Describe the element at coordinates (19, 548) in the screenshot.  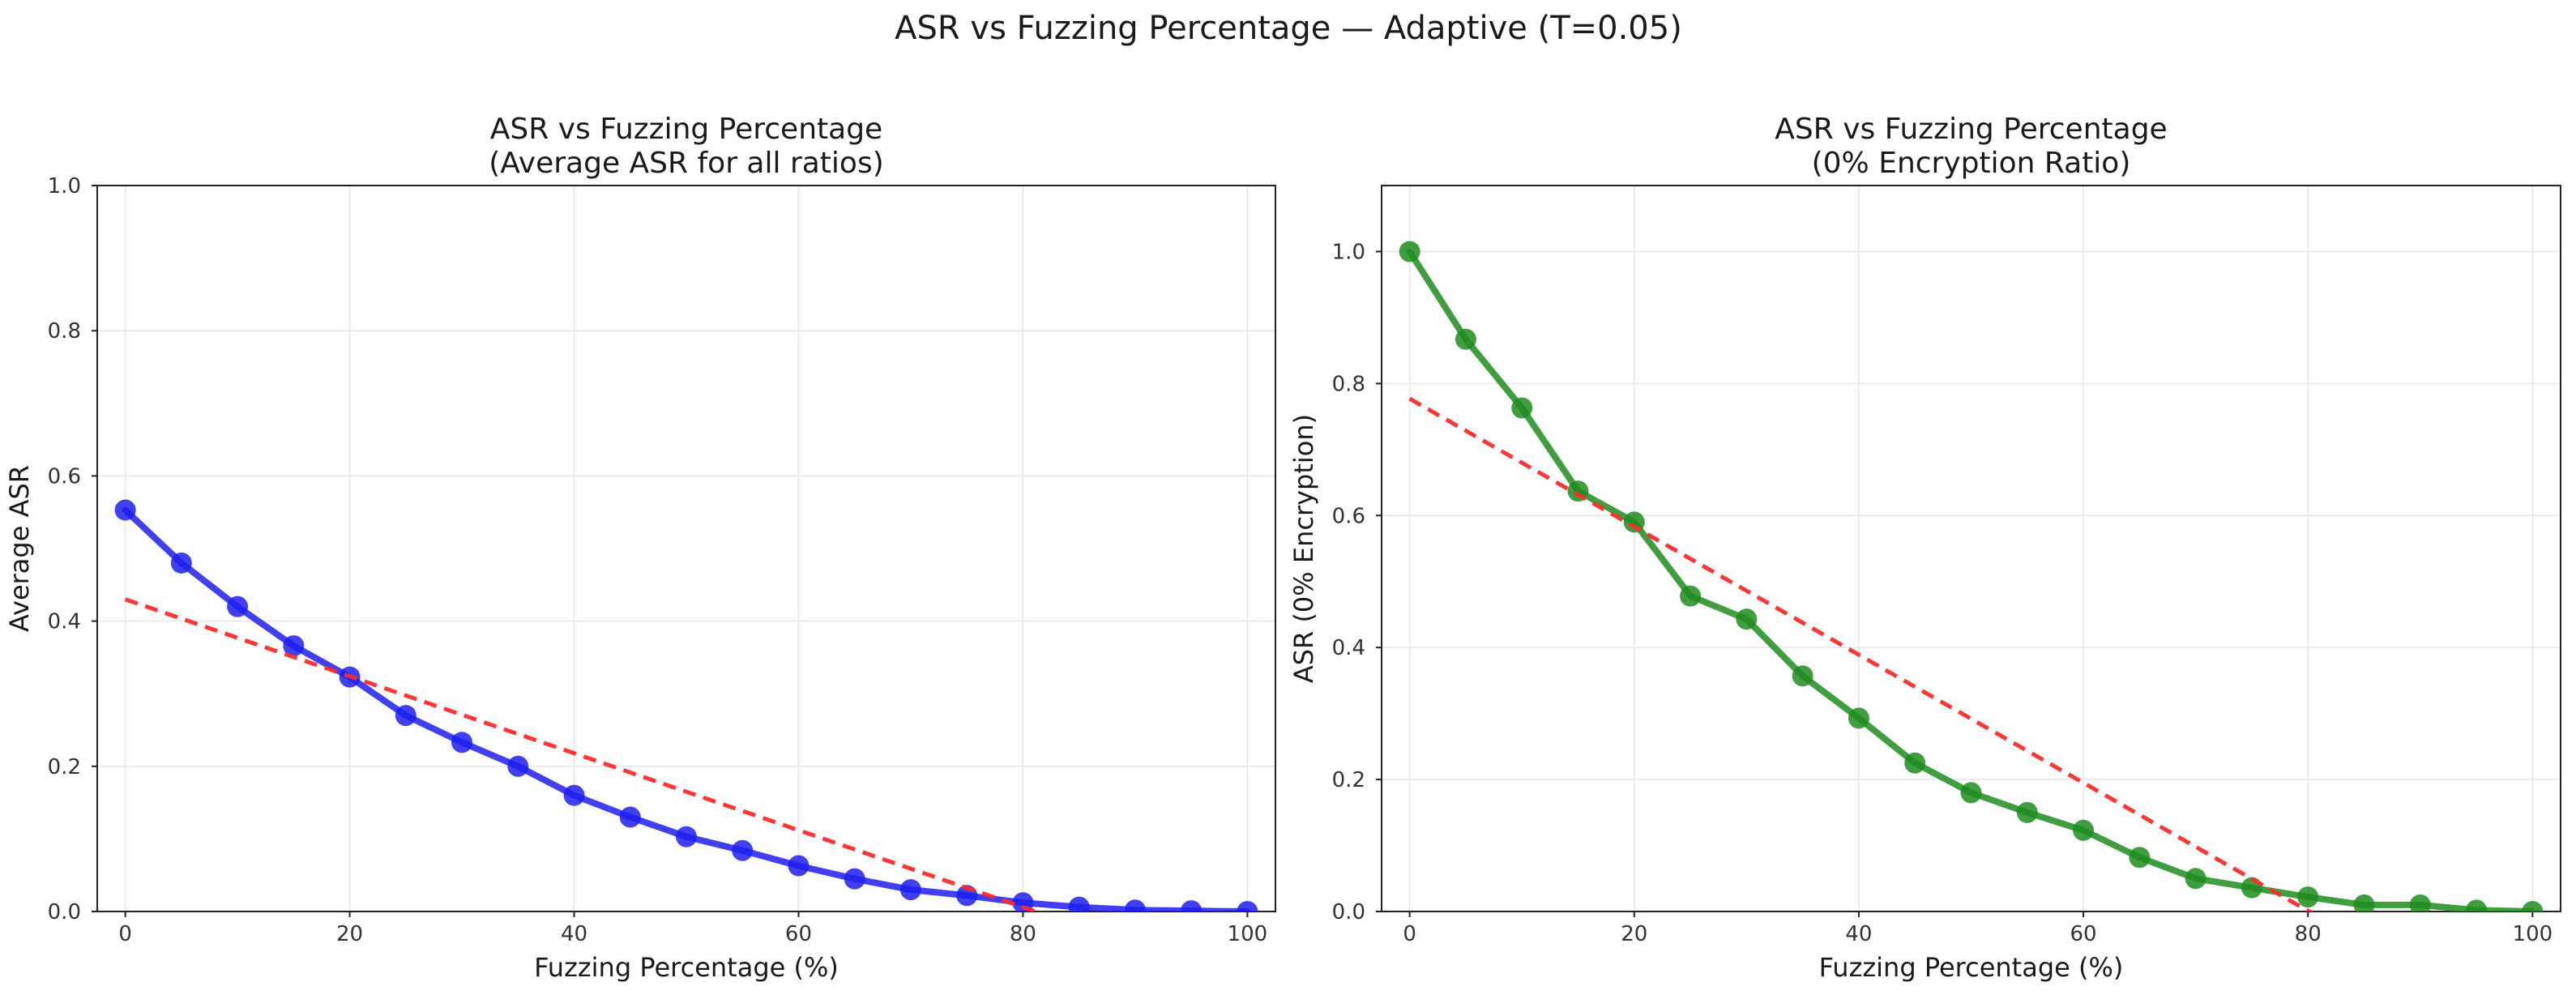
I see `y-axis-label: Average ASR` at that location.